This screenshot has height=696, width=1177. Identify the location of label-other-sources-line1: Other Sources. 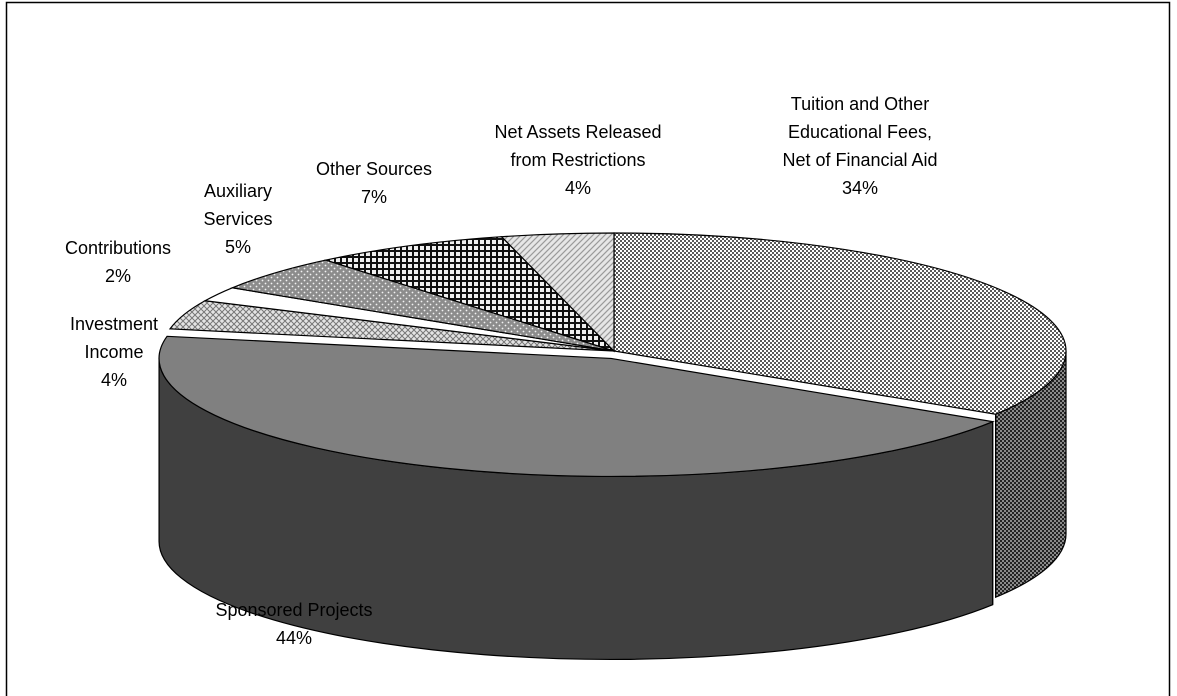
(374, 169).